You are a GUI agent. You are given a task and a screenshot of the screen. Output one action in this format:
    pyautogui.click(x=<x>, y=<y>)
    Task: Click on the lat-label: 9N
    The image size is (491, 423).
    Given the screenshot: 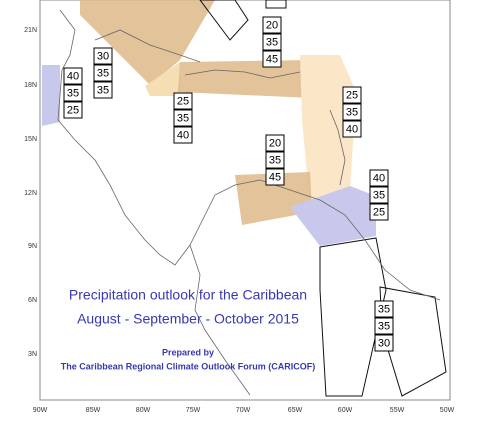 What is the action you would take?
    pyautogui.click(x=32, y=246)
    